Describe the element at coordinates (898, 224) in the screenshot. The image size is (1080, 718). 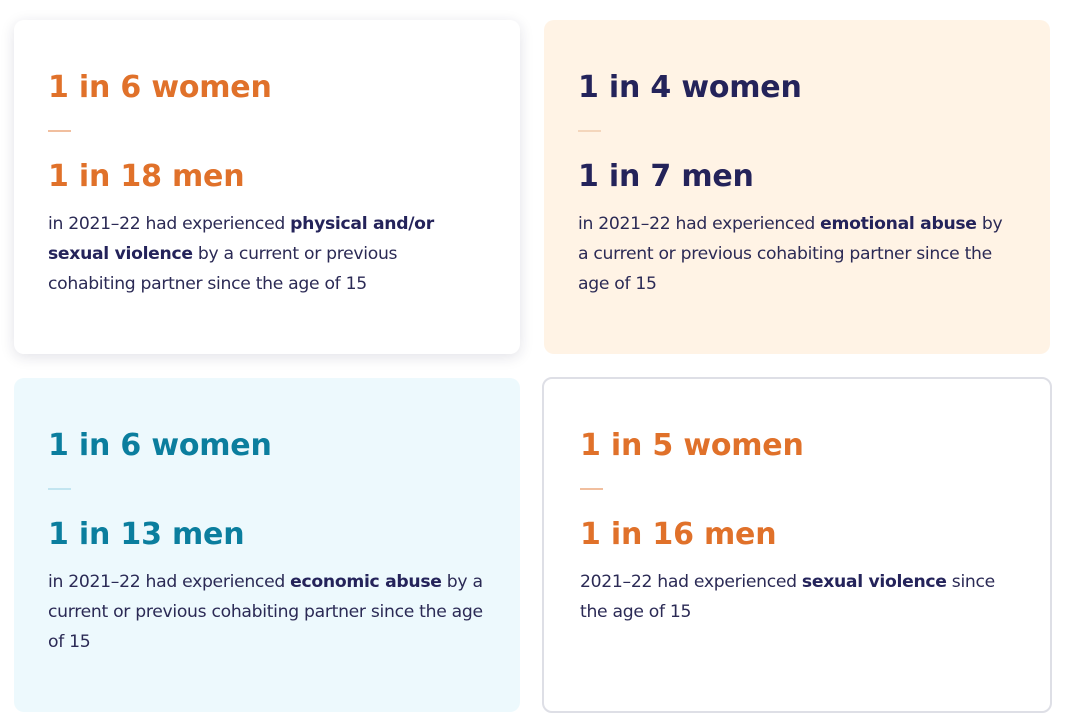
I see `desc-highlight: emotional abuse` at that location.